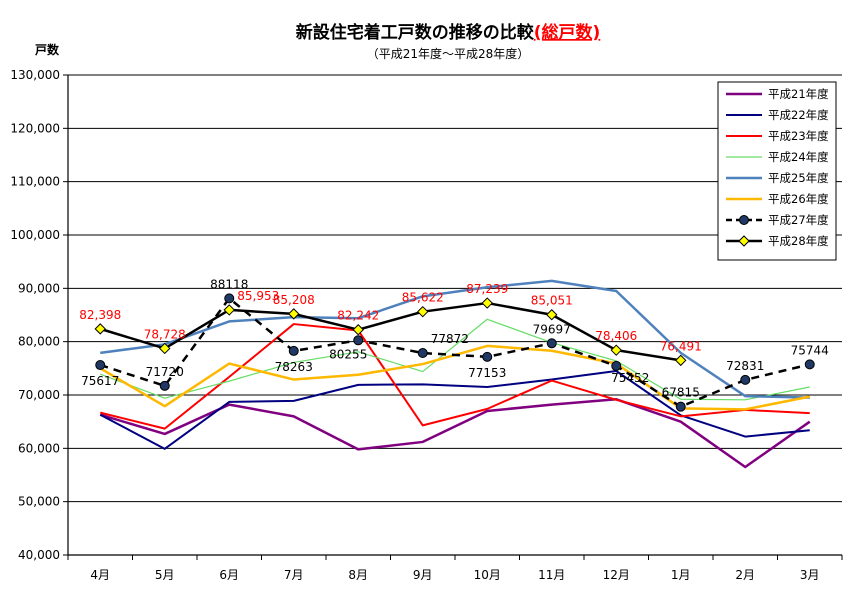 The height and width of the screenshot is (601, 854). Describe the element at coordinates (423, 575) in the screenshot. I see `x-tick-label: 9月` at that location.